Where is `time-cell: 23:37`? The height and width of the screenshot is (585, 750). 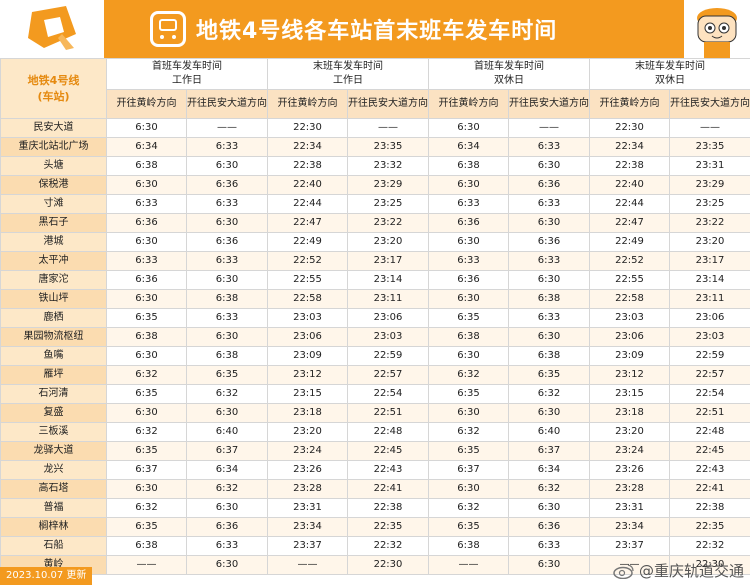
time-cell: 23:37 is located at coordinates (307, 546).